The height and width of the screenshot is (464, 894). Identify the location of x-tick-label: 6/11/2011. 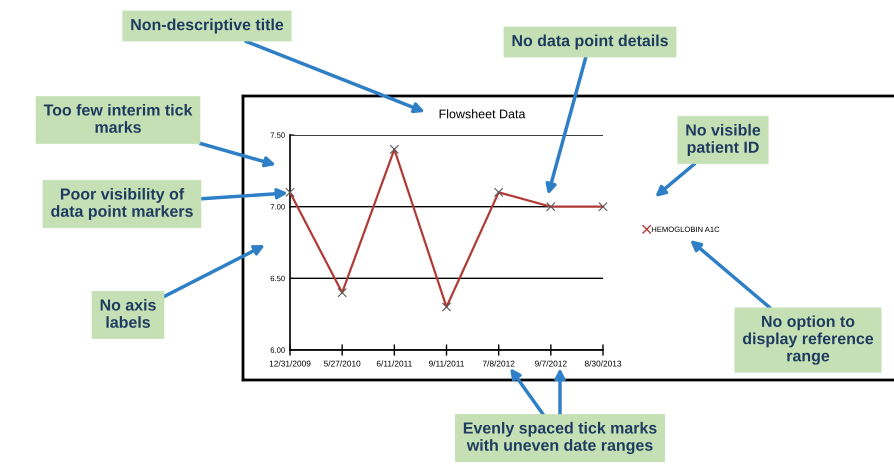
(394, 363).